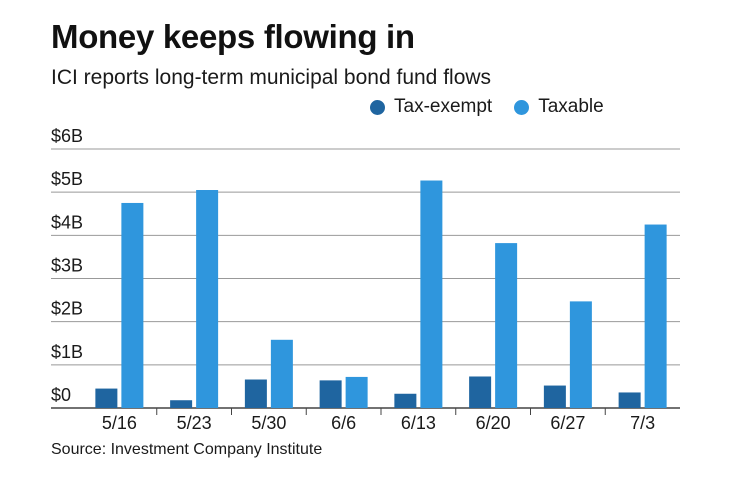 The width and height of the screenshot is (740, 482). What do you see at coordinates (522, 107) in the screenshot?
I see `legend-swatch-taxable` at bounding box center [522, 107].